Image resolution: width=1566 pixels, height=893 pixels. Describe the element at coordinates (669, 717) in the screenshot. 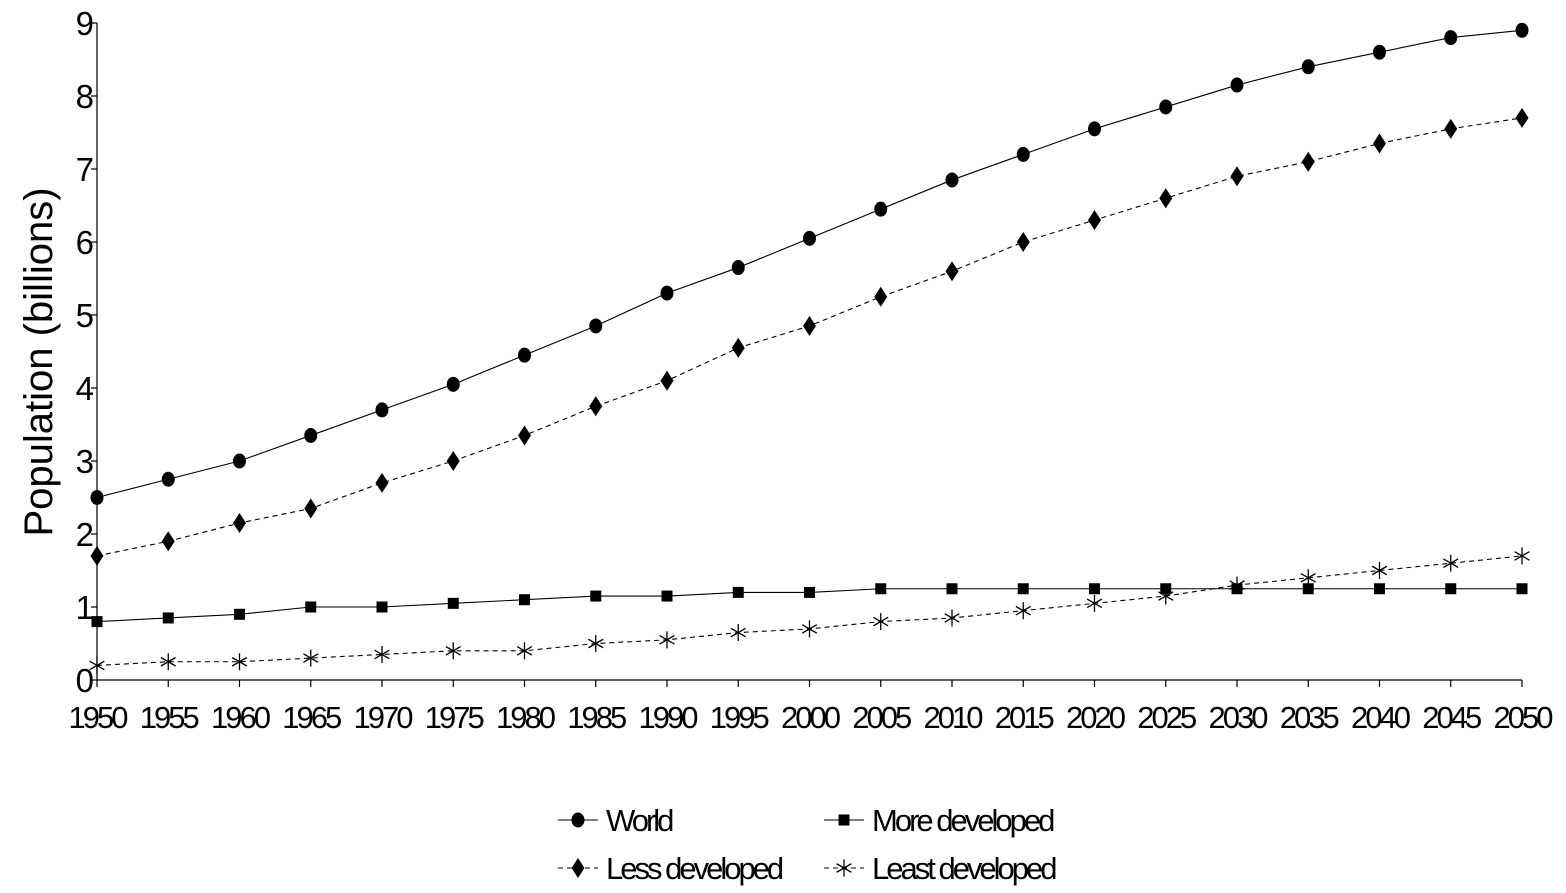

I see `x-tick-label: 1990` at that location.